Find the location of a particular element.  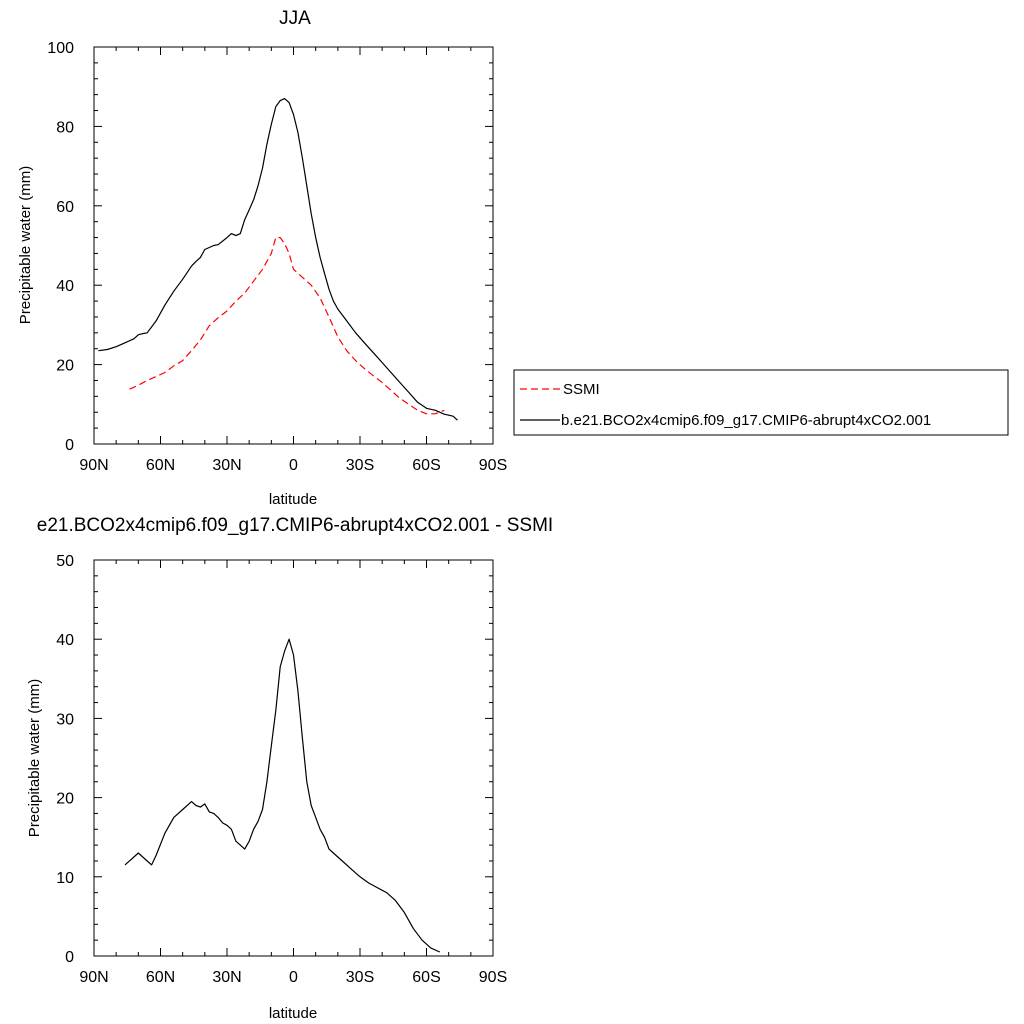

top-x-tick-label: 30S is located at coordinates (360, 465).